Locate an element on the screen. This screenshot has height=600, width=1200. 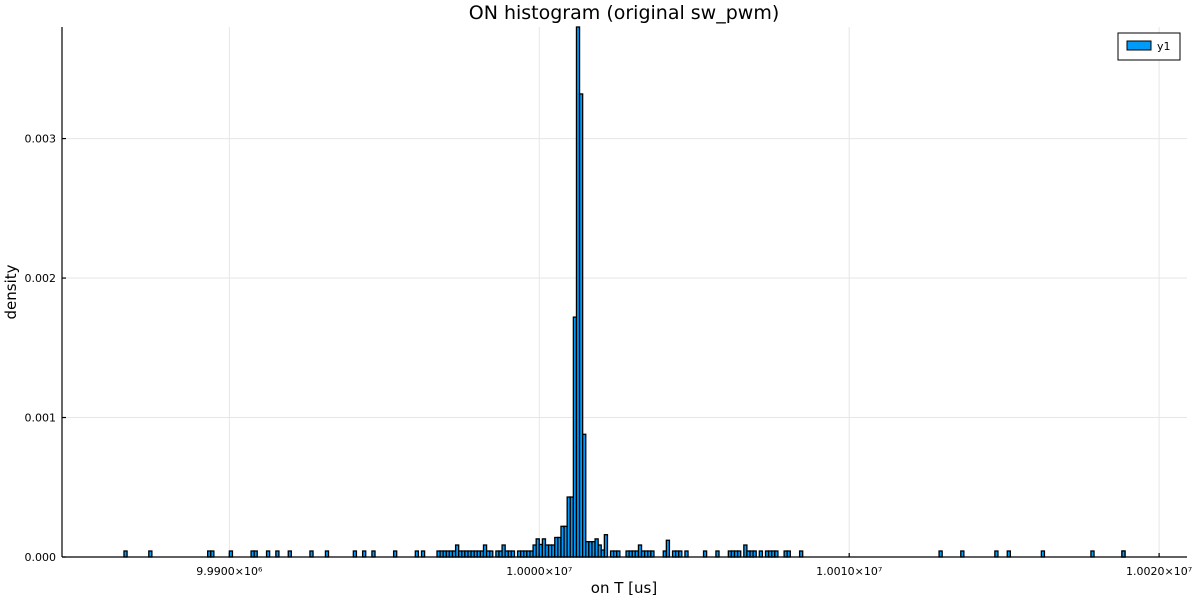
x-tick-label: 1.0020×10⁷ is located at coordinates (1159, 571).